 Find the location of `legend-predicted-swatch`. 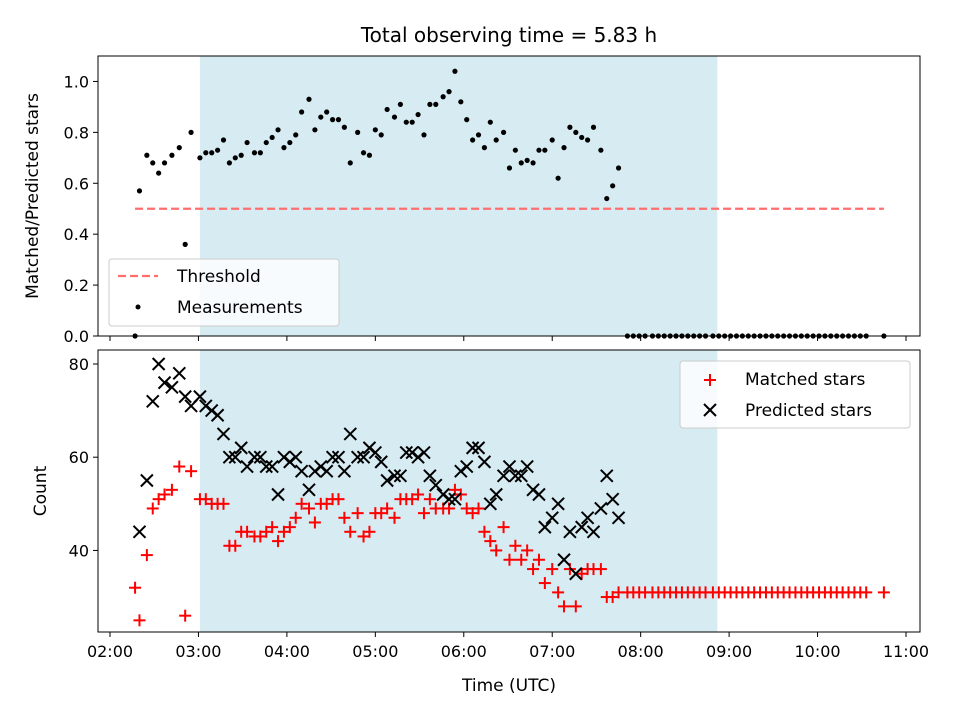

legend-predicted-swatch is located at coordinates (710, 410).